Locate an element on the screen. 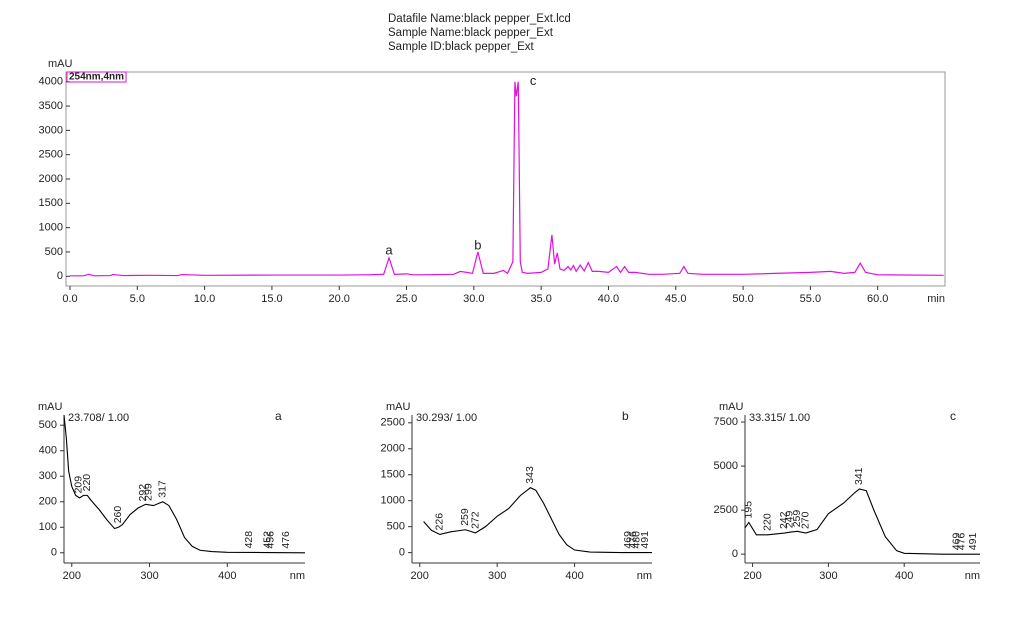 The height and width of the screenshot is (621, 1032). legend-label: 254nm,4nm is located at coordinates (96, 77).